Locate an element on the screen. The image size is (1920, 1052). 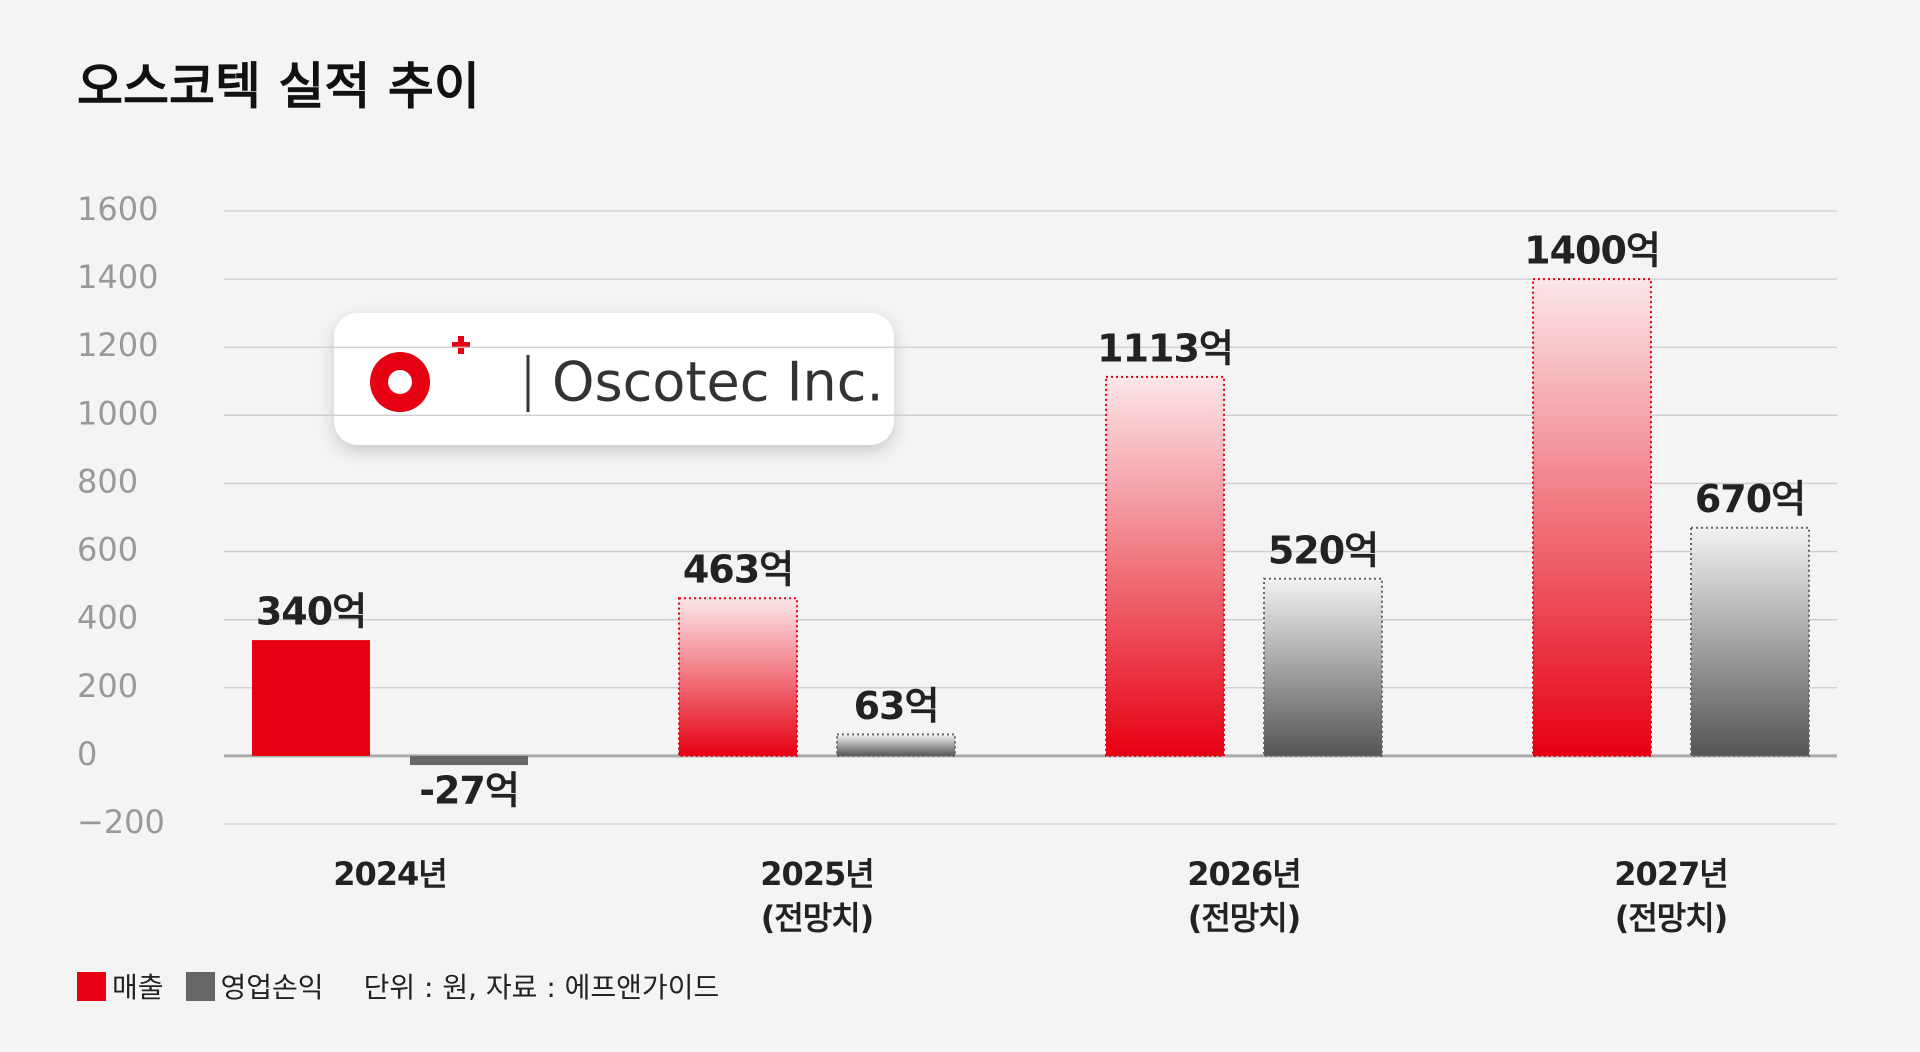
data-label: 463억 is located at coordinates (738, 570).